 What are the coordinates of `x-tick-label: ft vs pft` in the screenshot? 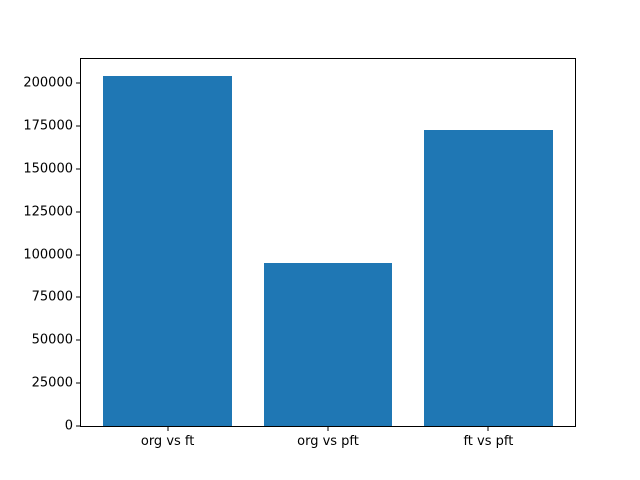 It's located at (488, 441).